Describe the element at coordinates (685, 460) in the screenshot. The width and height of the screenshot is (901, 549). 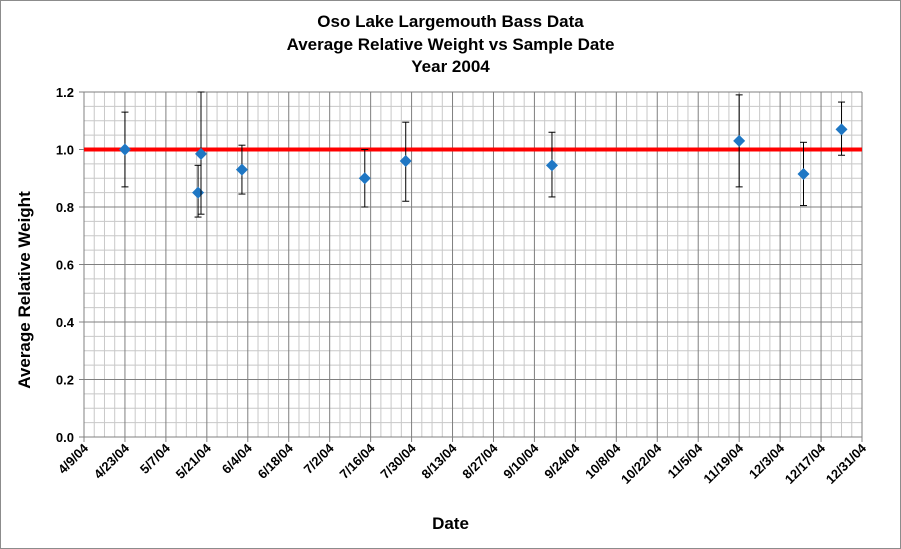
I see `x-tick-label: 11/5/04` at that location.